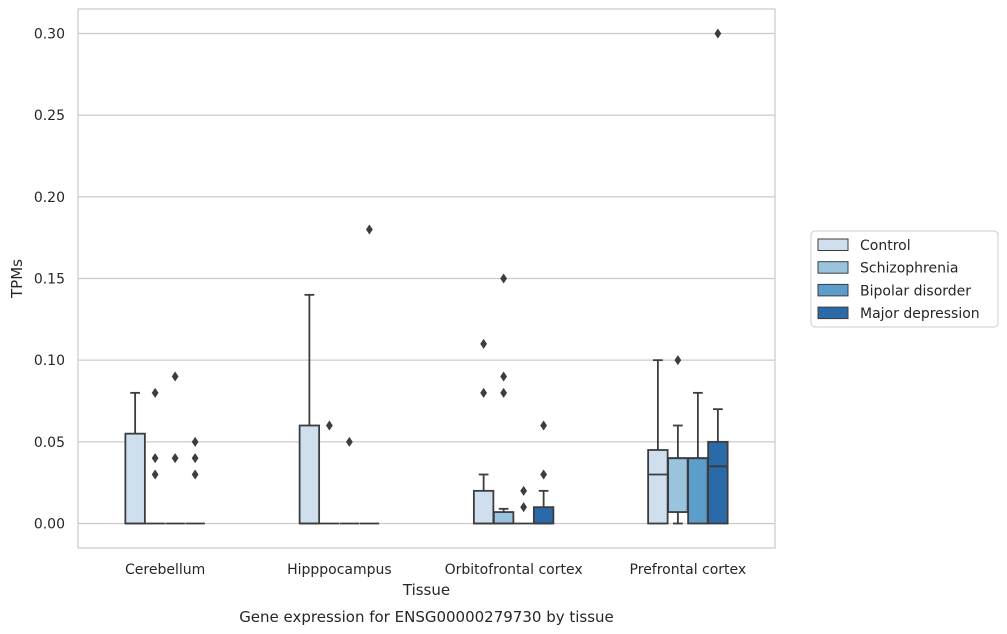 This screenshot has width=1007, height=634. What do you see at coordinates (49, 525) in the screenshot?
I see `y-tick-label: 0.00` at bounding box center [49, 525].